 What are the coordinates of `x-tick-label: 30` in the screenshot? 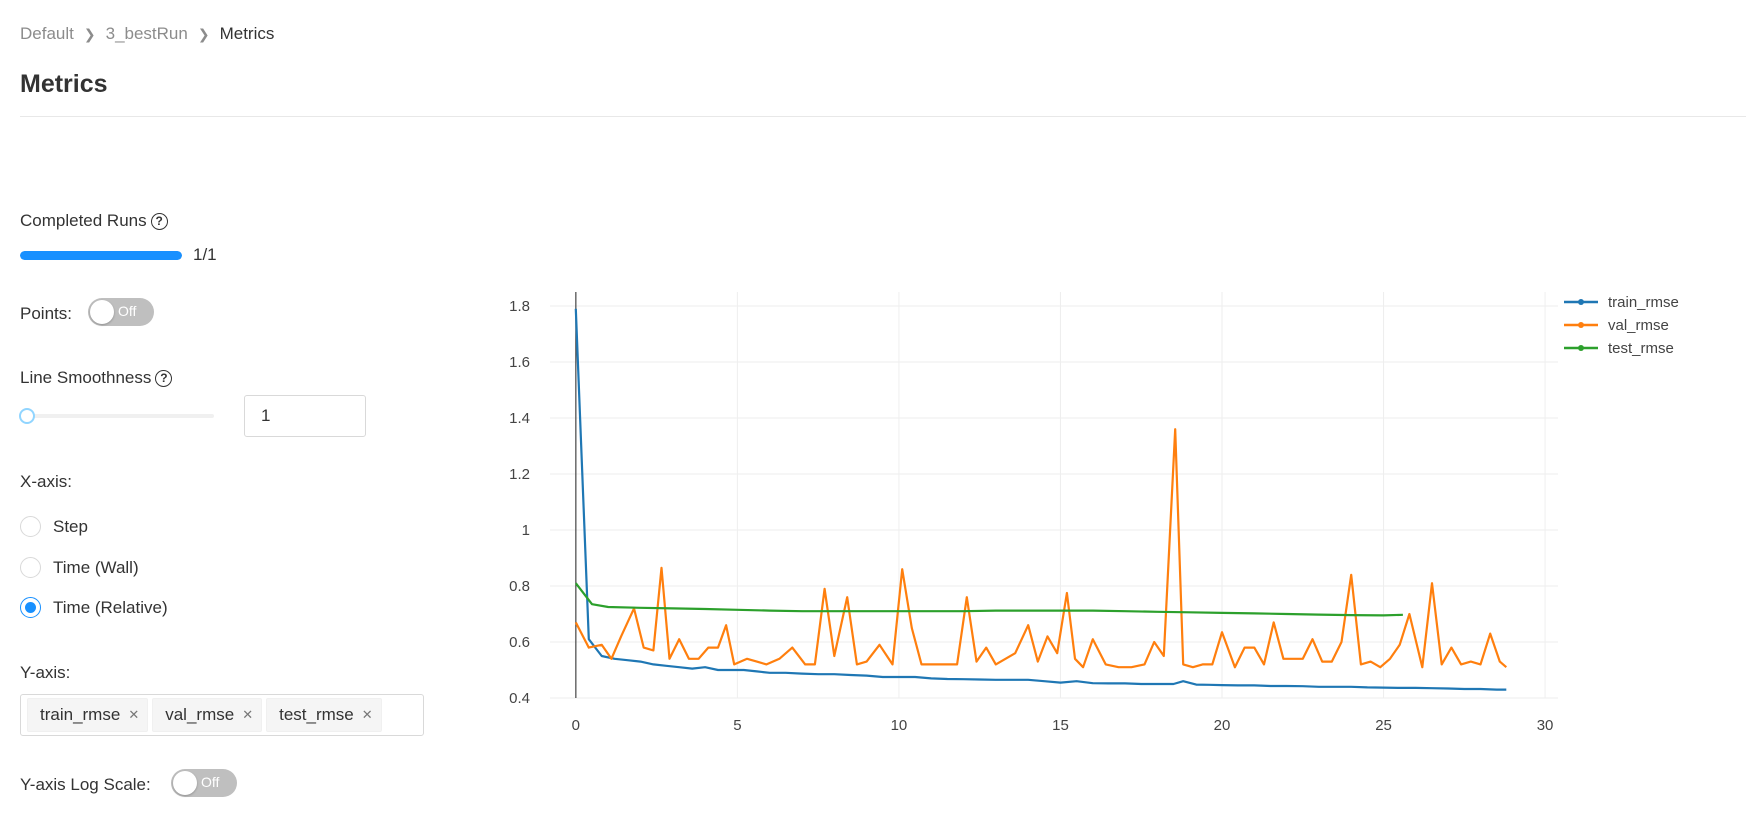 It's located at (1545, 725).